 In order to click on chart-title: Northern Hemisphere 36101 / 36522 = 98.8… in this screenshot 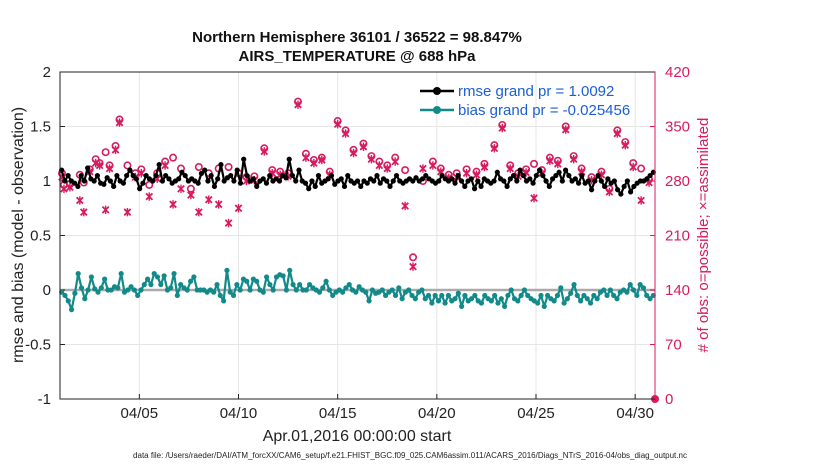, I will do `click(357, 37)`.